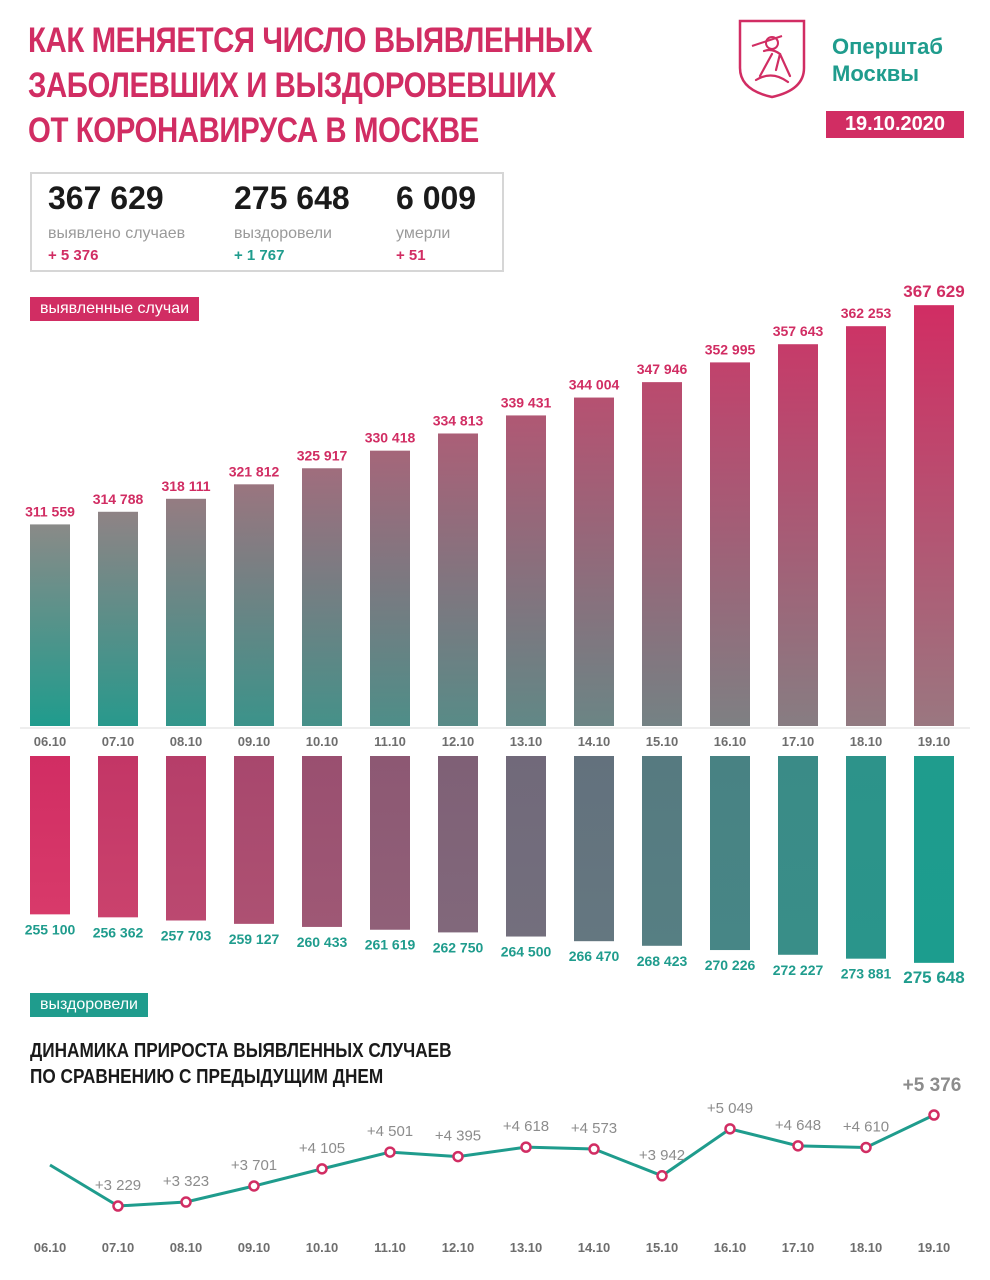  I want to click on growth-x-tick: 12.10, so click(458, 1247).